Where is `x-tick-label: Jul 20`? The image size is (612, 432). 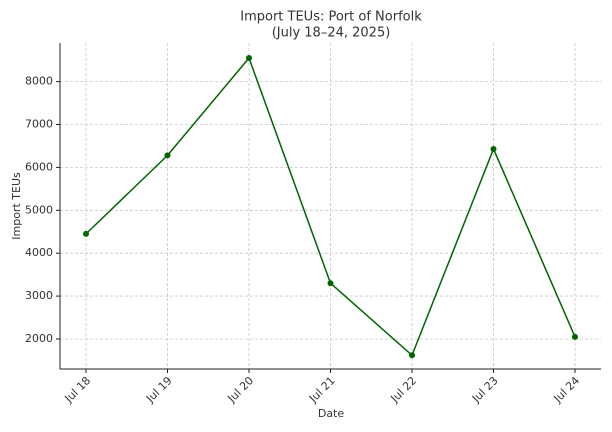 x-tick-label: Jul 20 is located at coordinates (241, 390).